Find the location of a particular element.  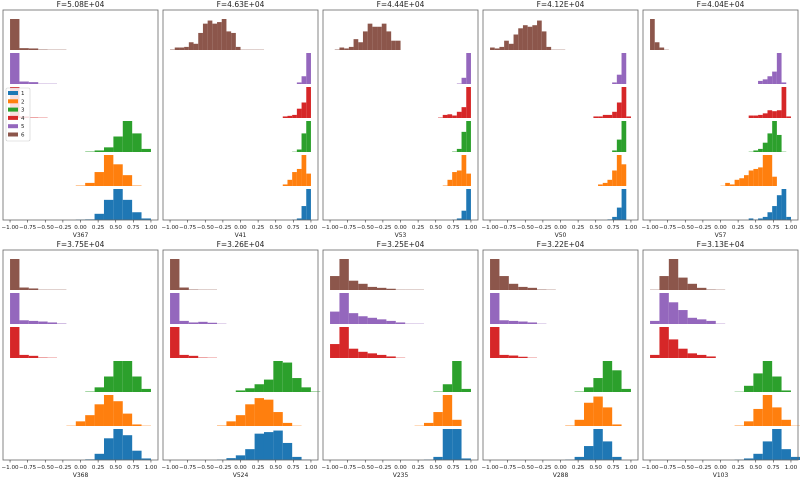

x-tick-label: −1.00 is located at coordinates (490, 468).